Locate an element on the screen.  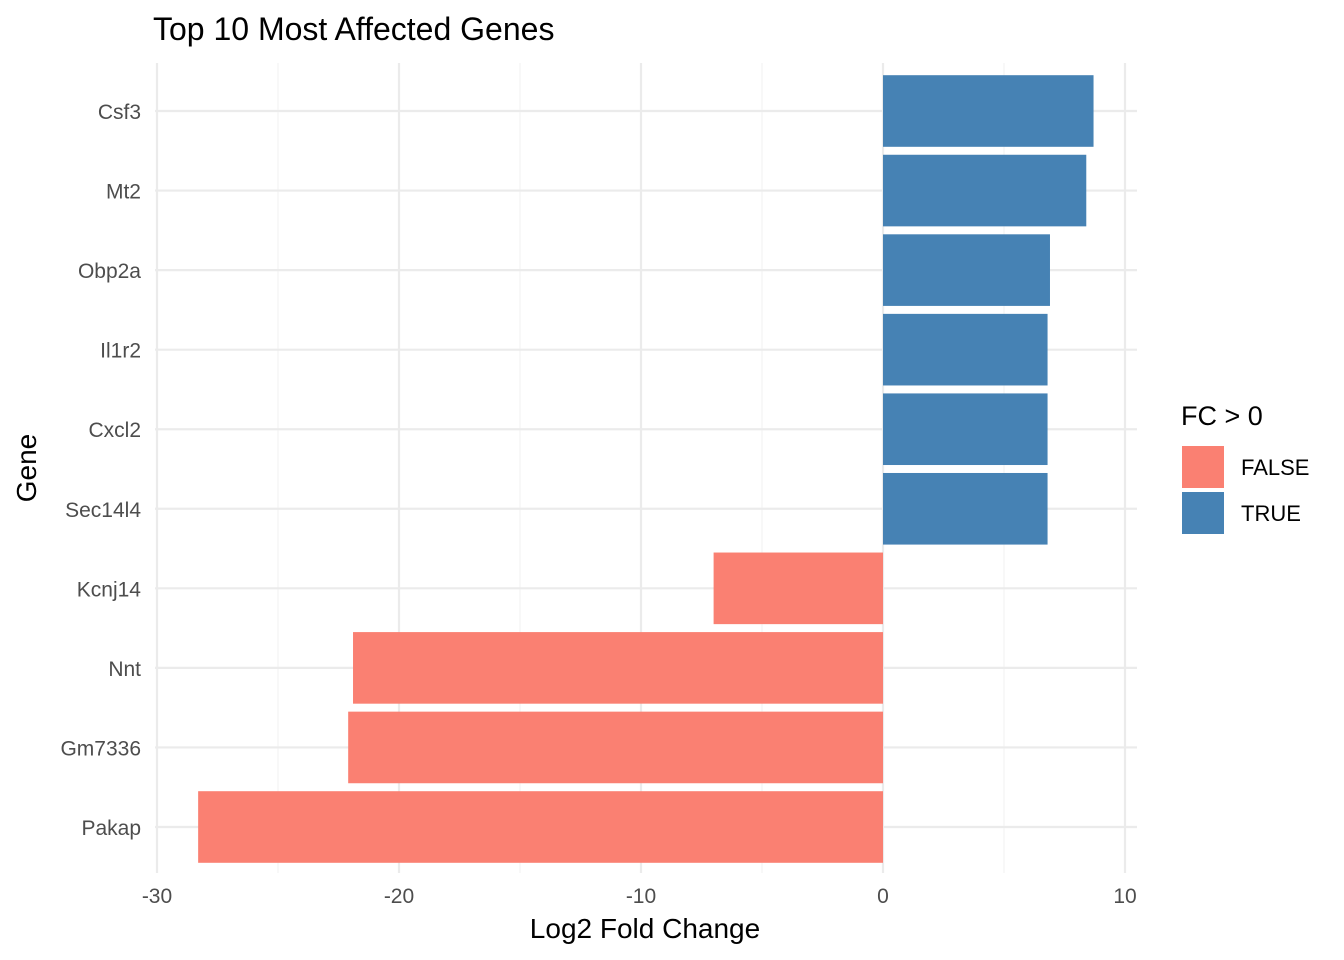
bar-gm7336 is located at coordinates (615, 747).